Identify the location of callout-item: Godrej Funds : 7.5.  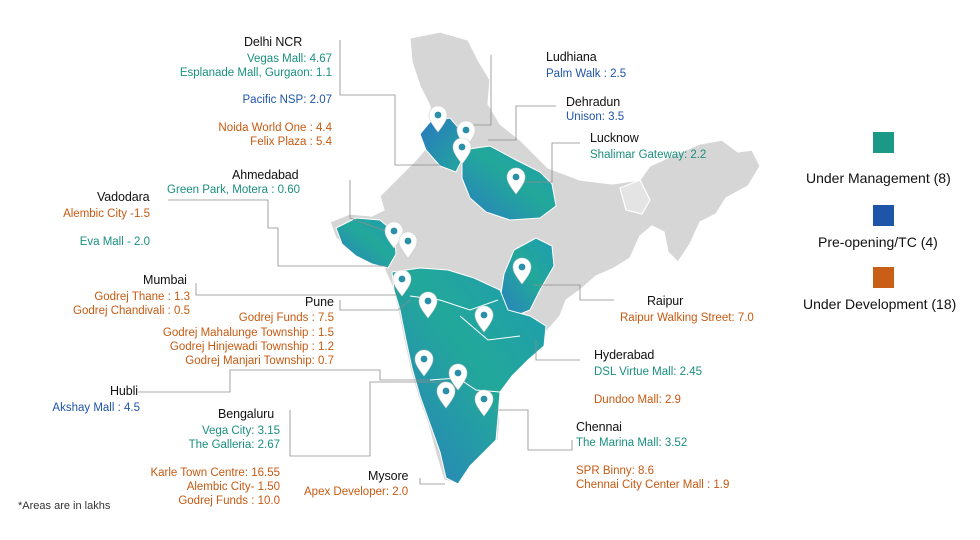
(286, 318).